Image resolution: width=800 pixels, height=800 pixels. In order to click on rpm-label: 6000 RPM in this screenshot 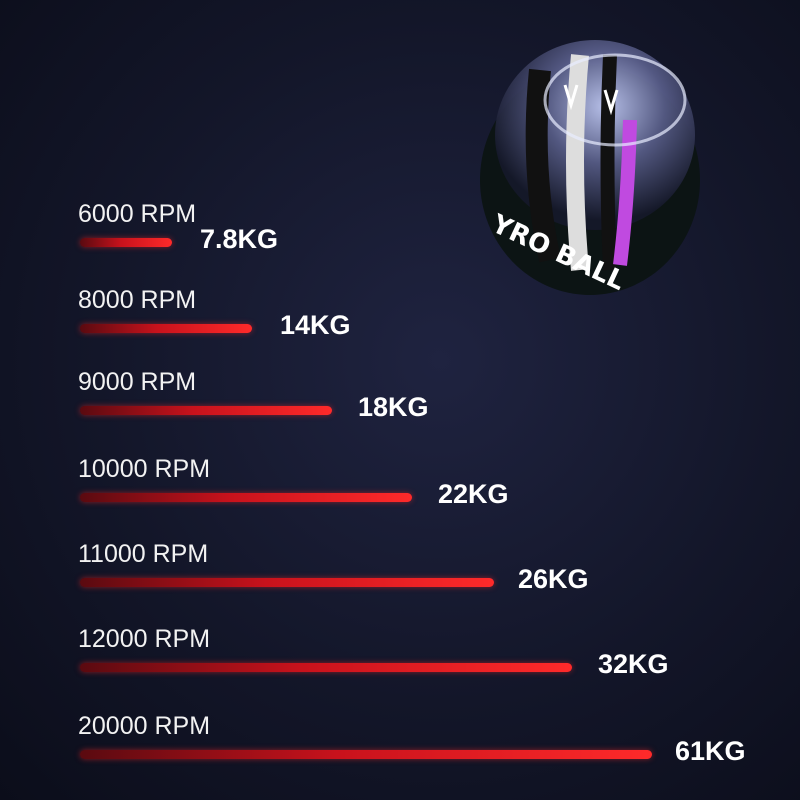, I will do `click(137, 214)`.